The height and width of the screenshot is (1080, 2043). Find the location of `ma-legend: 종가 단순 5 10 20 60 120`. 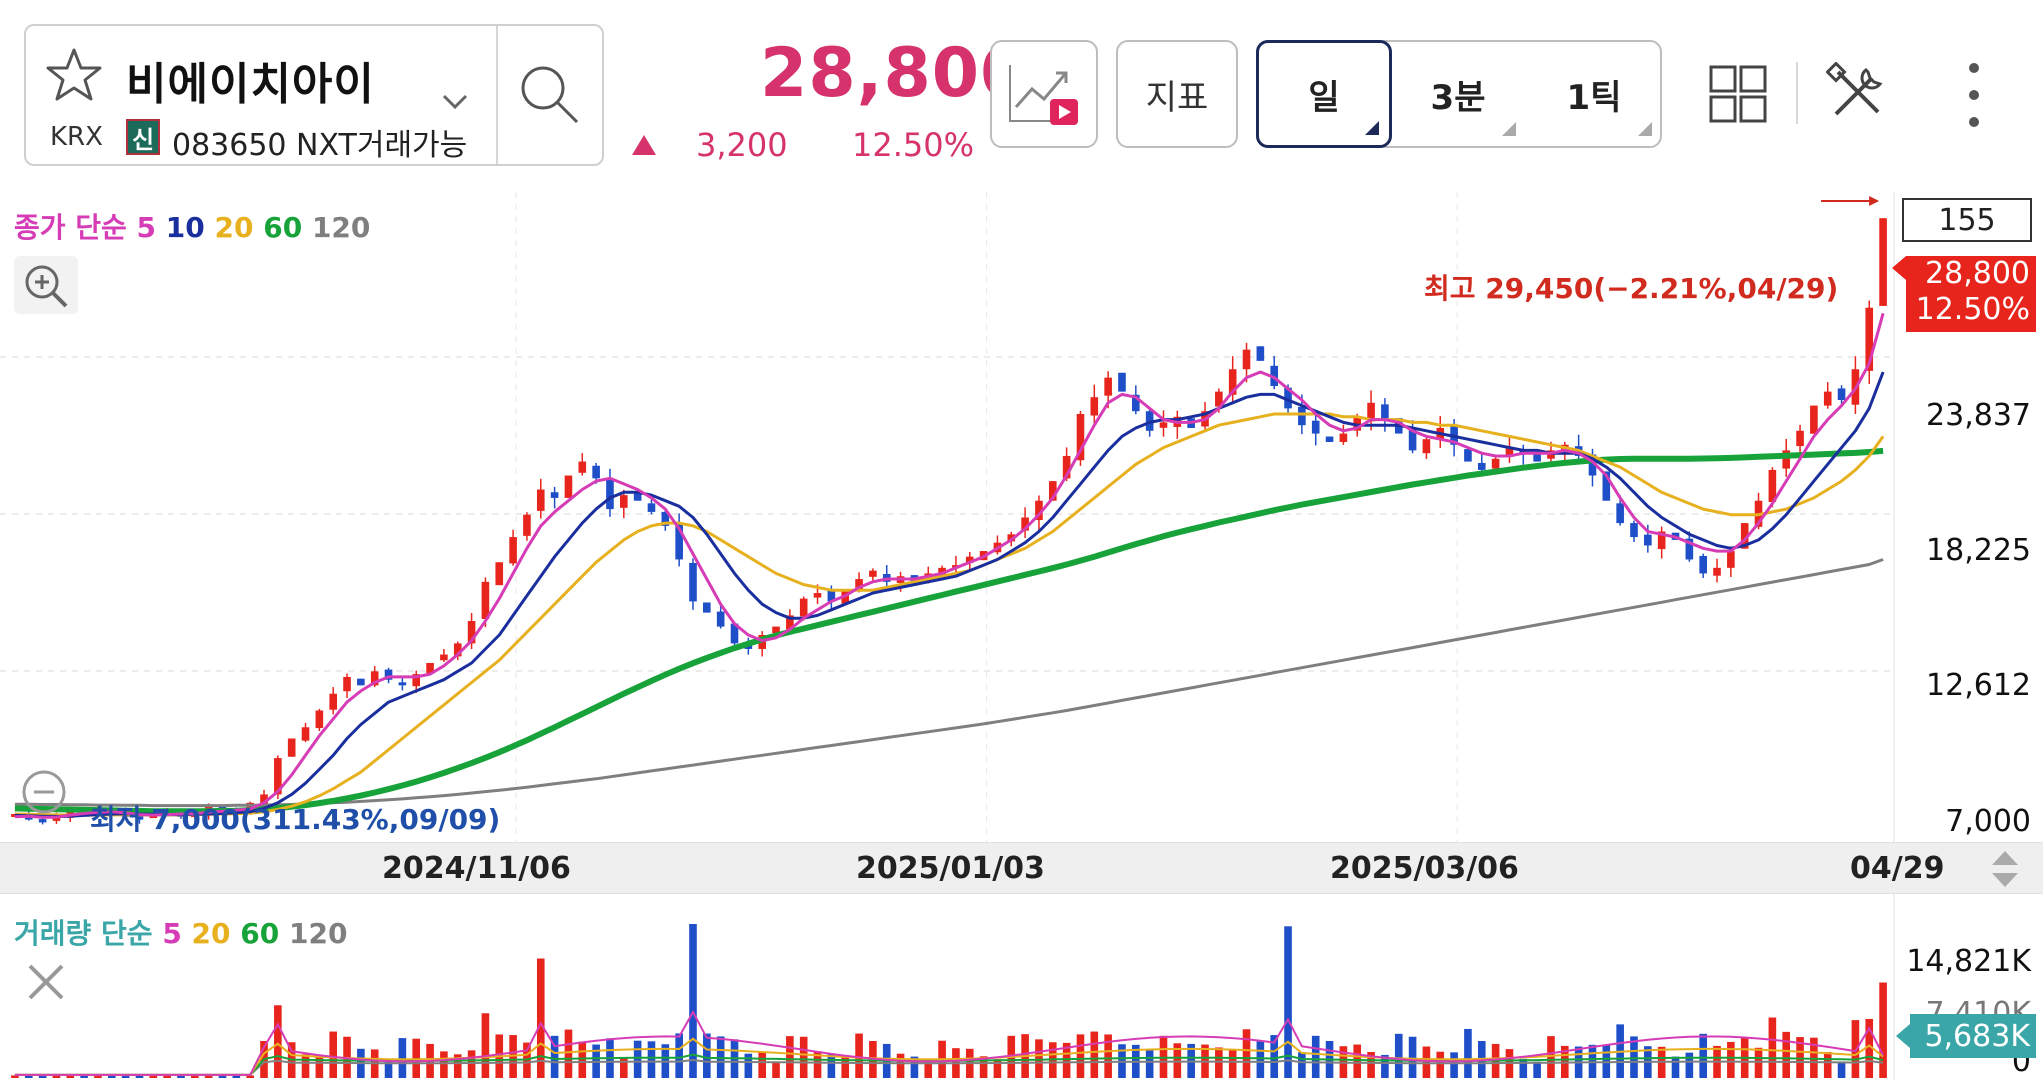

ma-legend: 종가 단순 5 10 20 60 120 is located at coordinates (192, 226).